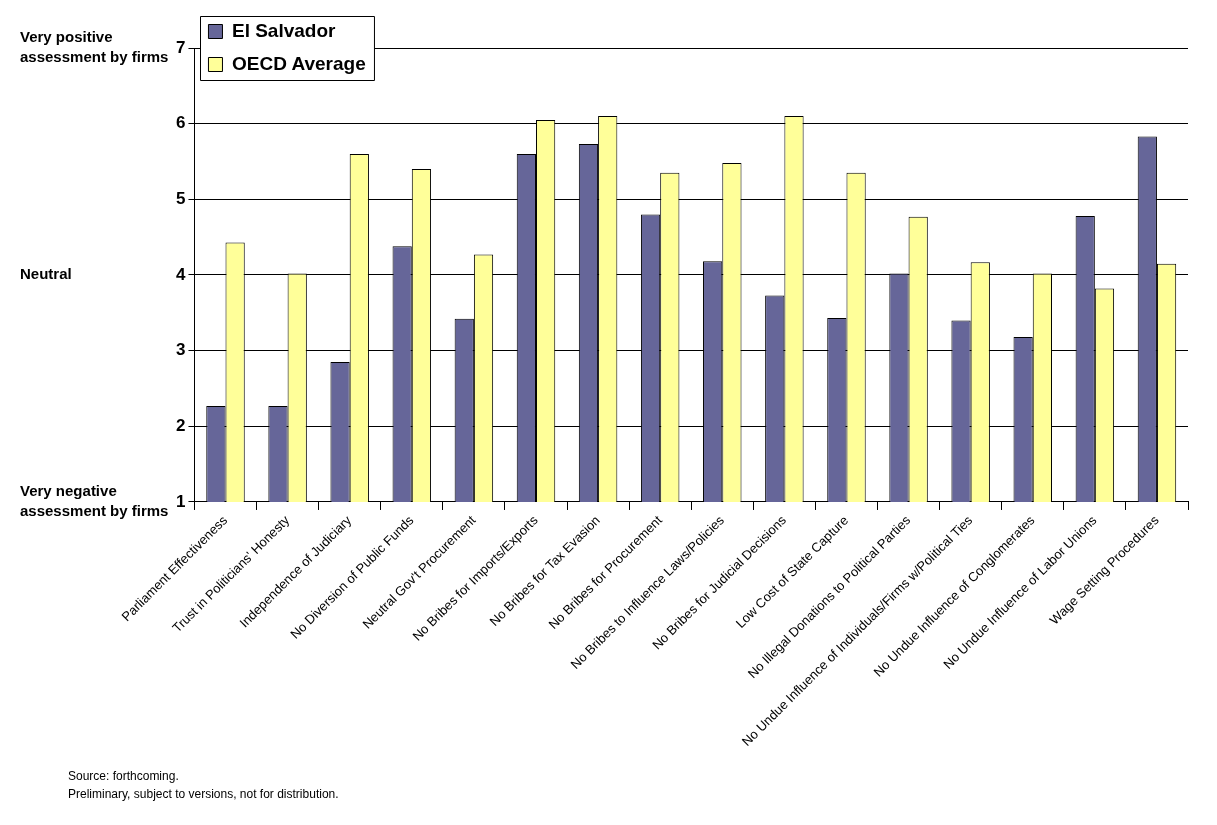 The width and height of the screenshot is (1217, 825). I want to click on legend-label: El Salvador, so click(284, 30).